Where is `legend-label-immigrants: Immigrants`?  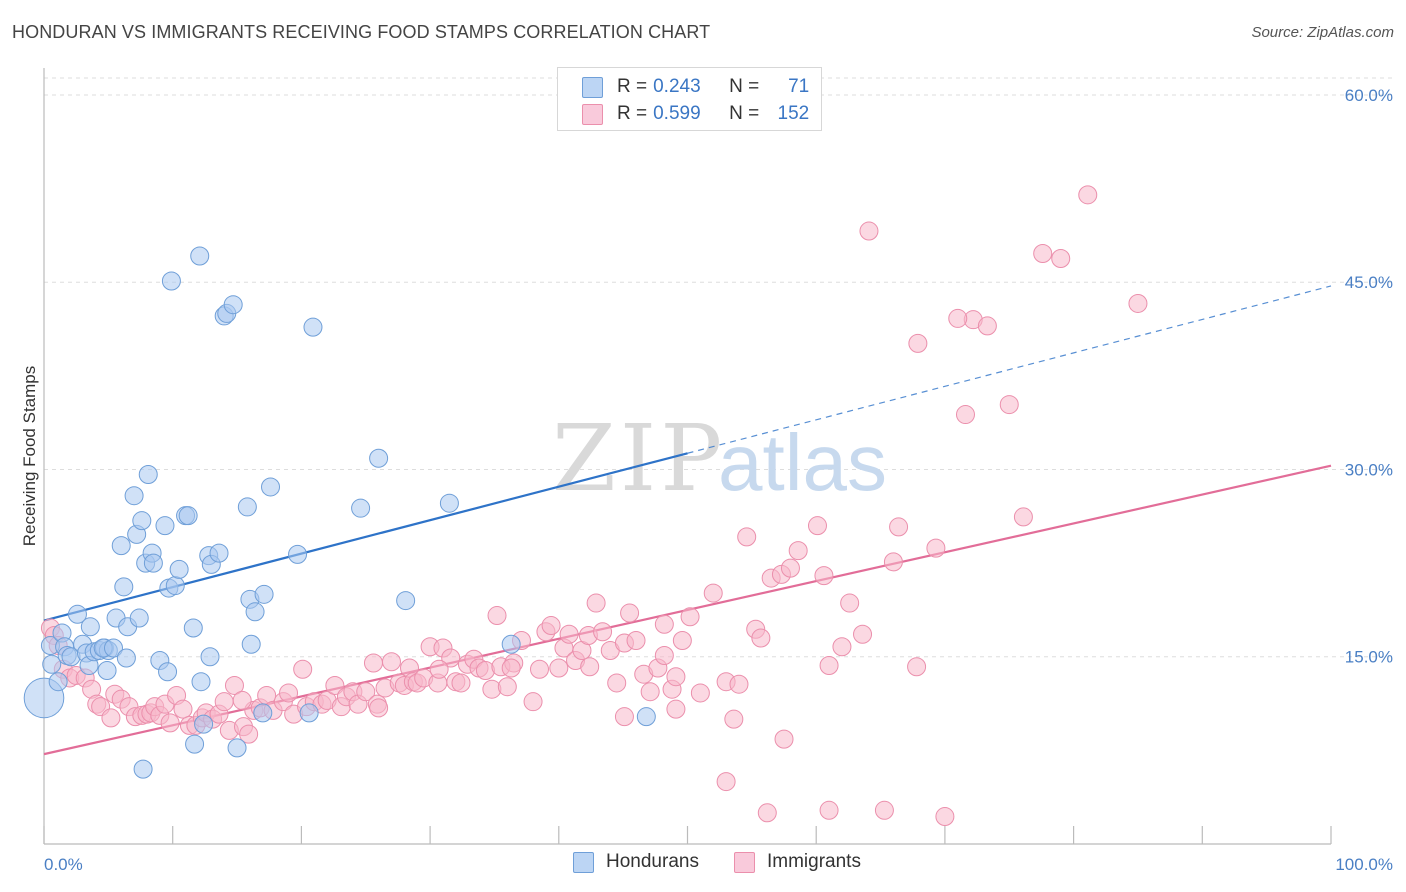 legend-label-immigrants: Immigrants is located at coordinates (814, 861).